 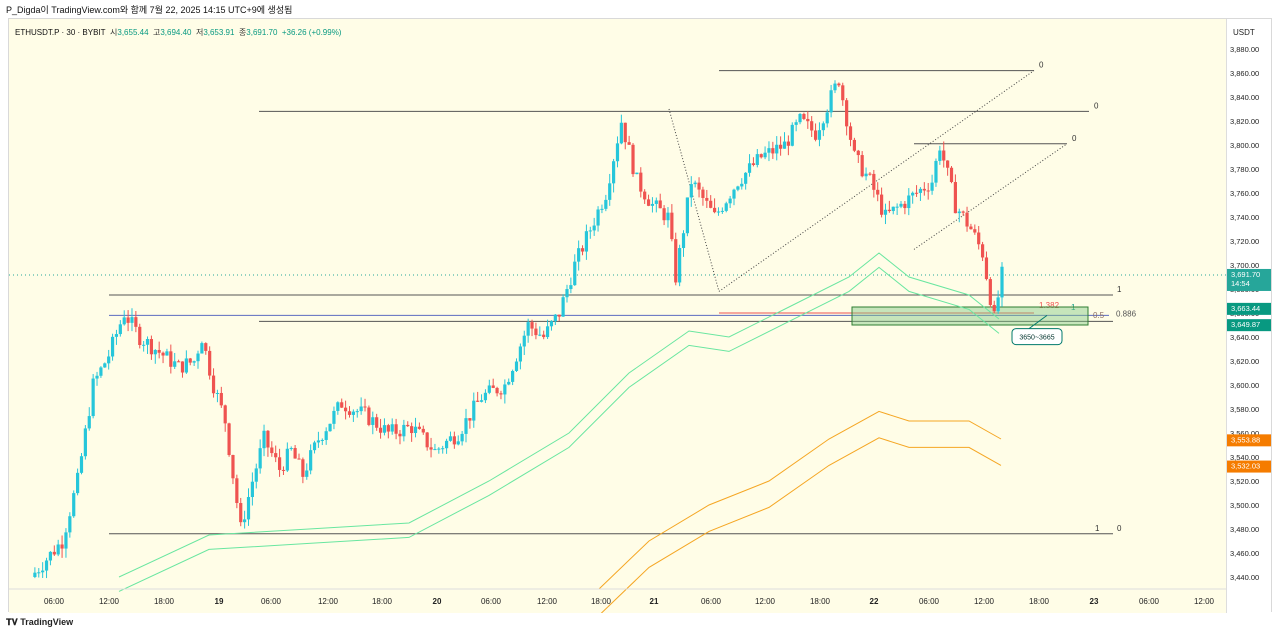 What do you see at coordinates (1119, 528) in the screenshot?
I see `level-label: 0` at bounding box center [1119, 528].